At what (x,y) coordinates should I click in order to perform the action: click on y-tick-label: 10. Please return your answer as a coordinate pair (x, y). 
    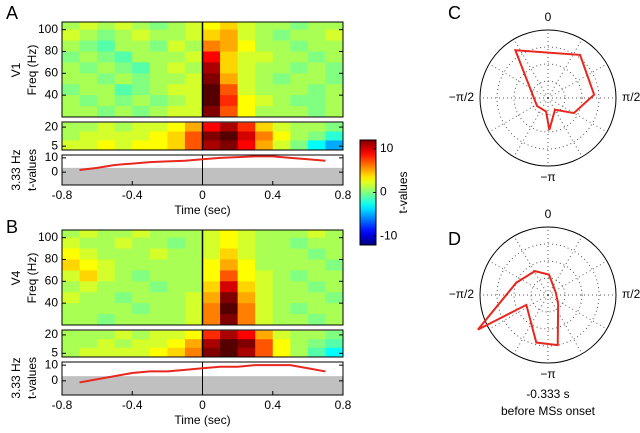
    Looking at the image, I should click on (52, 364).